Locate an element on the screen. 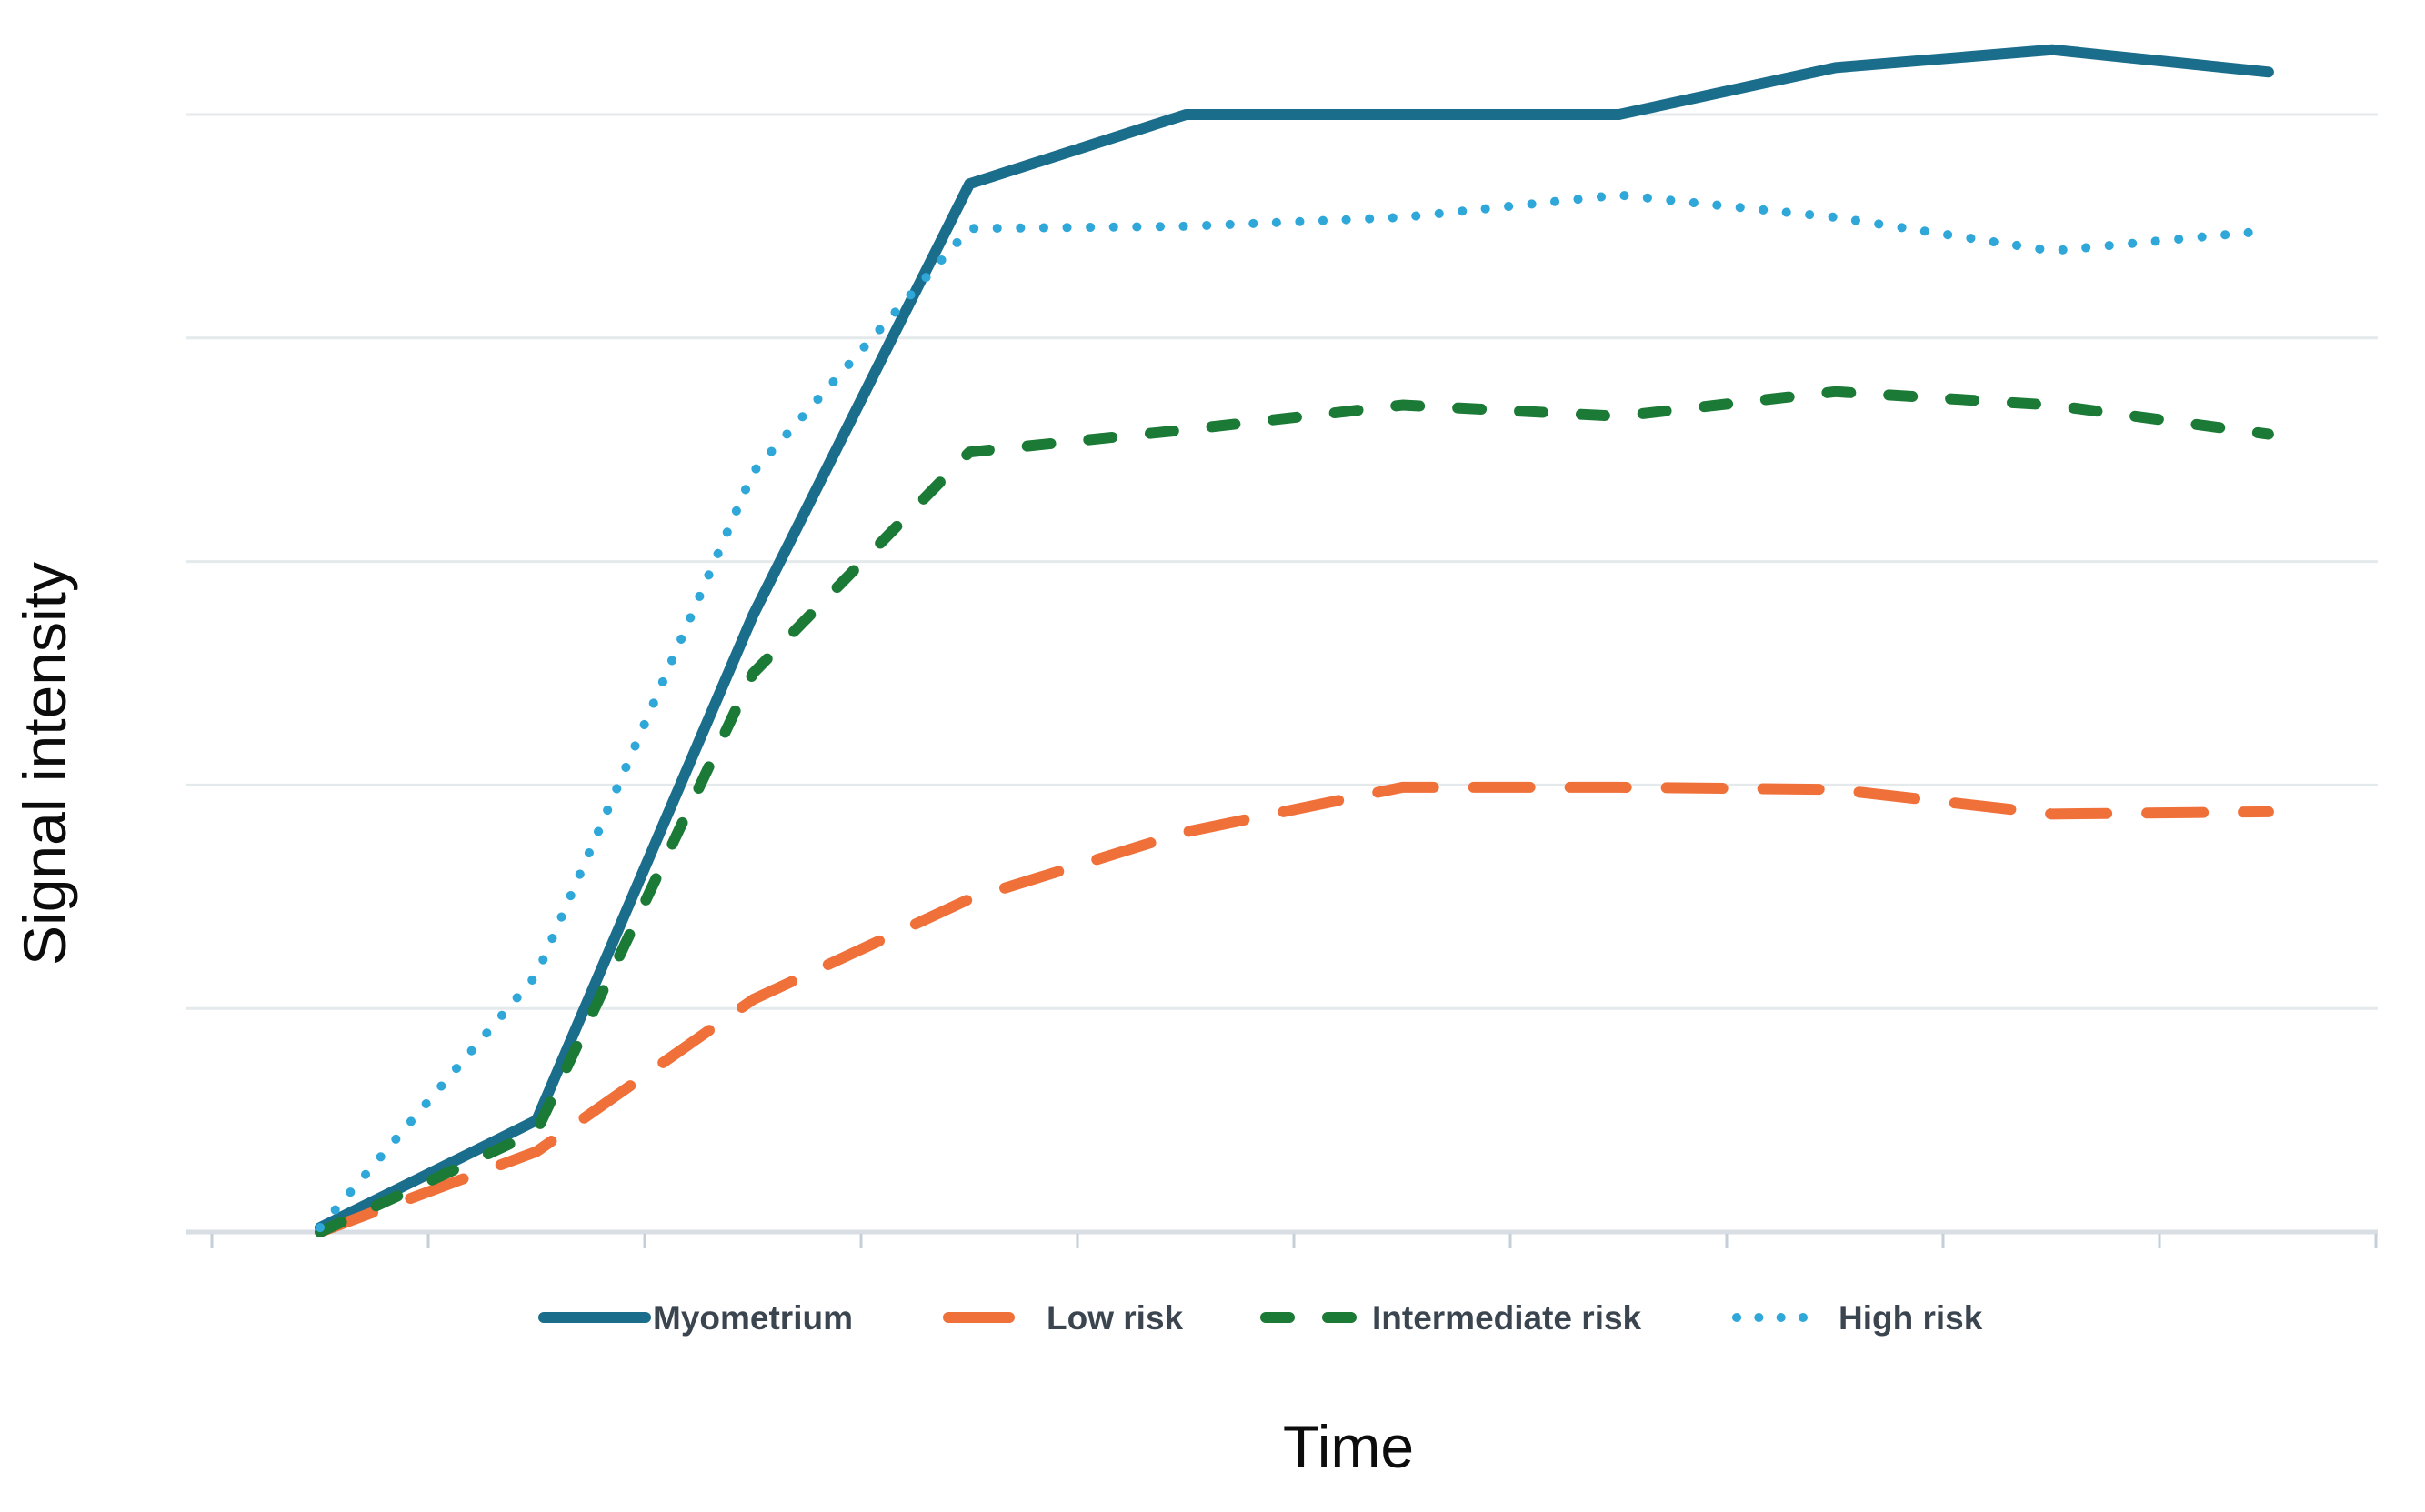 The width and height of the screenshot is (2425, 1512). legend-label-intermediate-risk: Intermediate risk is located at coordinates (1507, 1318).